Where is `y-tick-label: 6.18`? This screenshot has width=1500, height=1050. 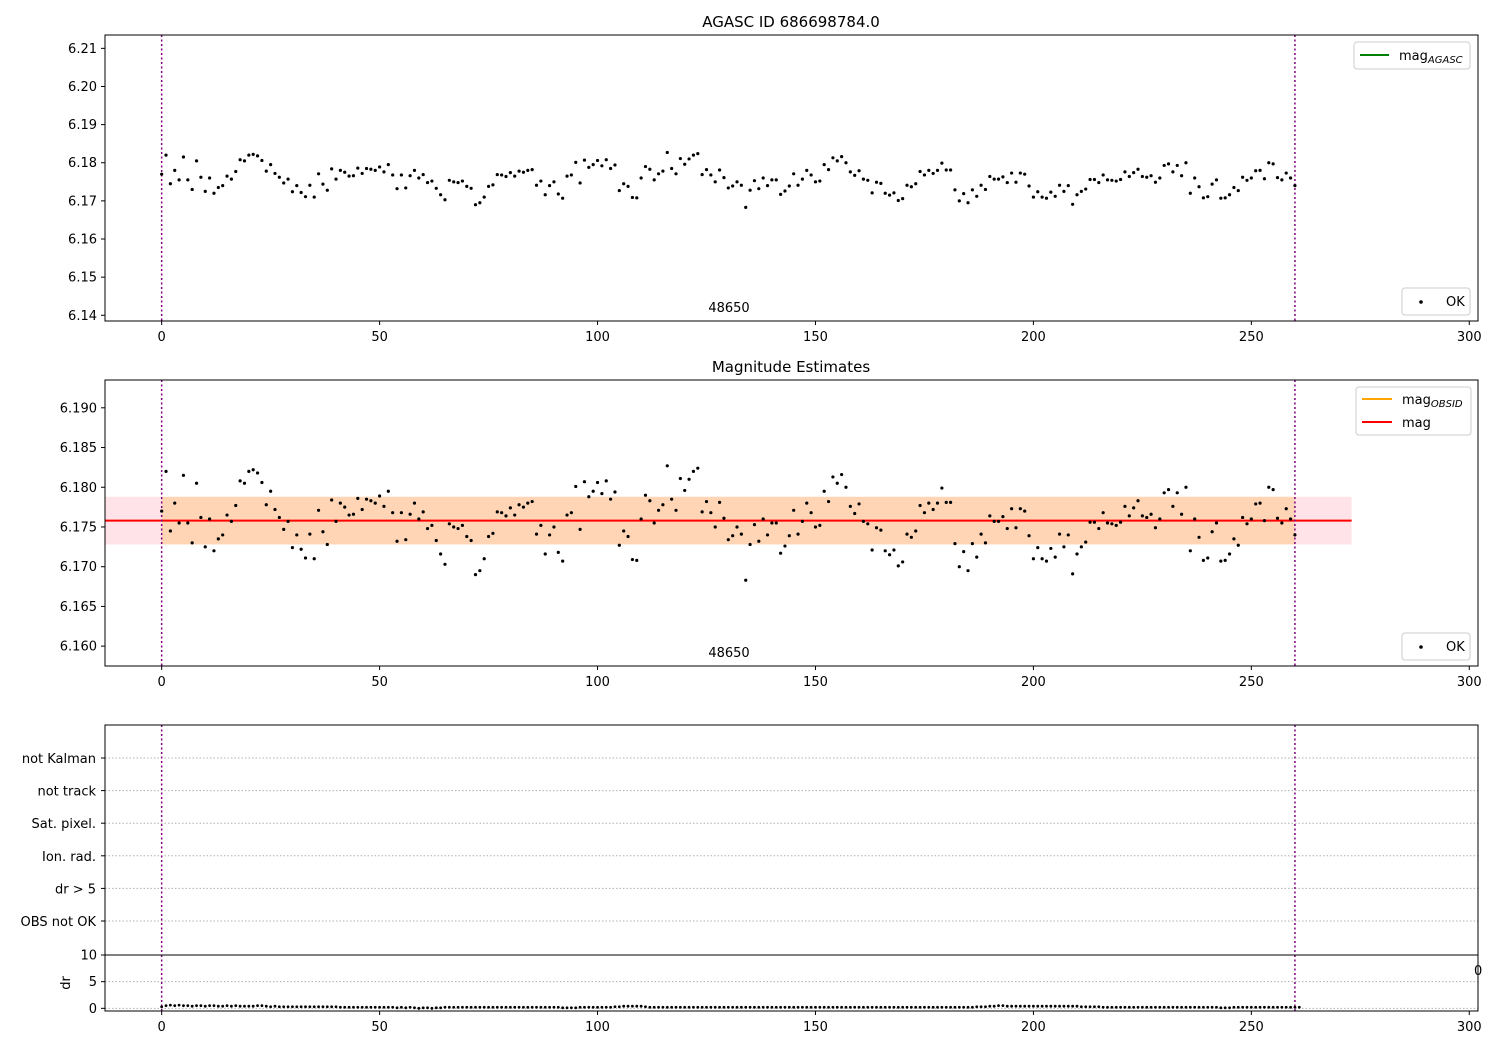
y-tick-label: 6.18 is located at coordinates (82, 163).